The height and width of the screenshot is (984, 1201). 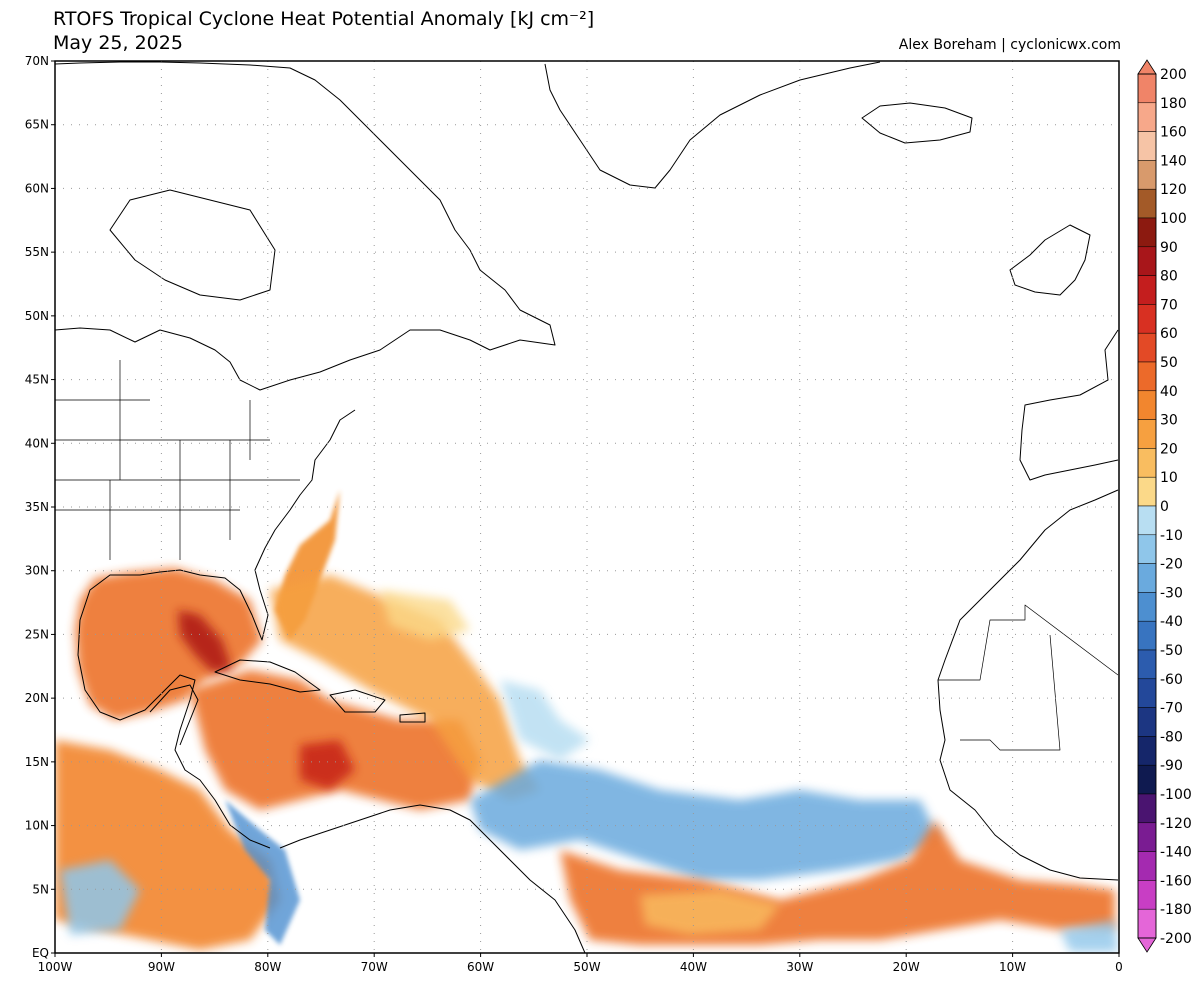 What do you see at coordinates (1009, 45) in the screenshot?
I see `map-credit: Alex Boreham | cyclonicwx.com` at bounding box center [1009, 45].